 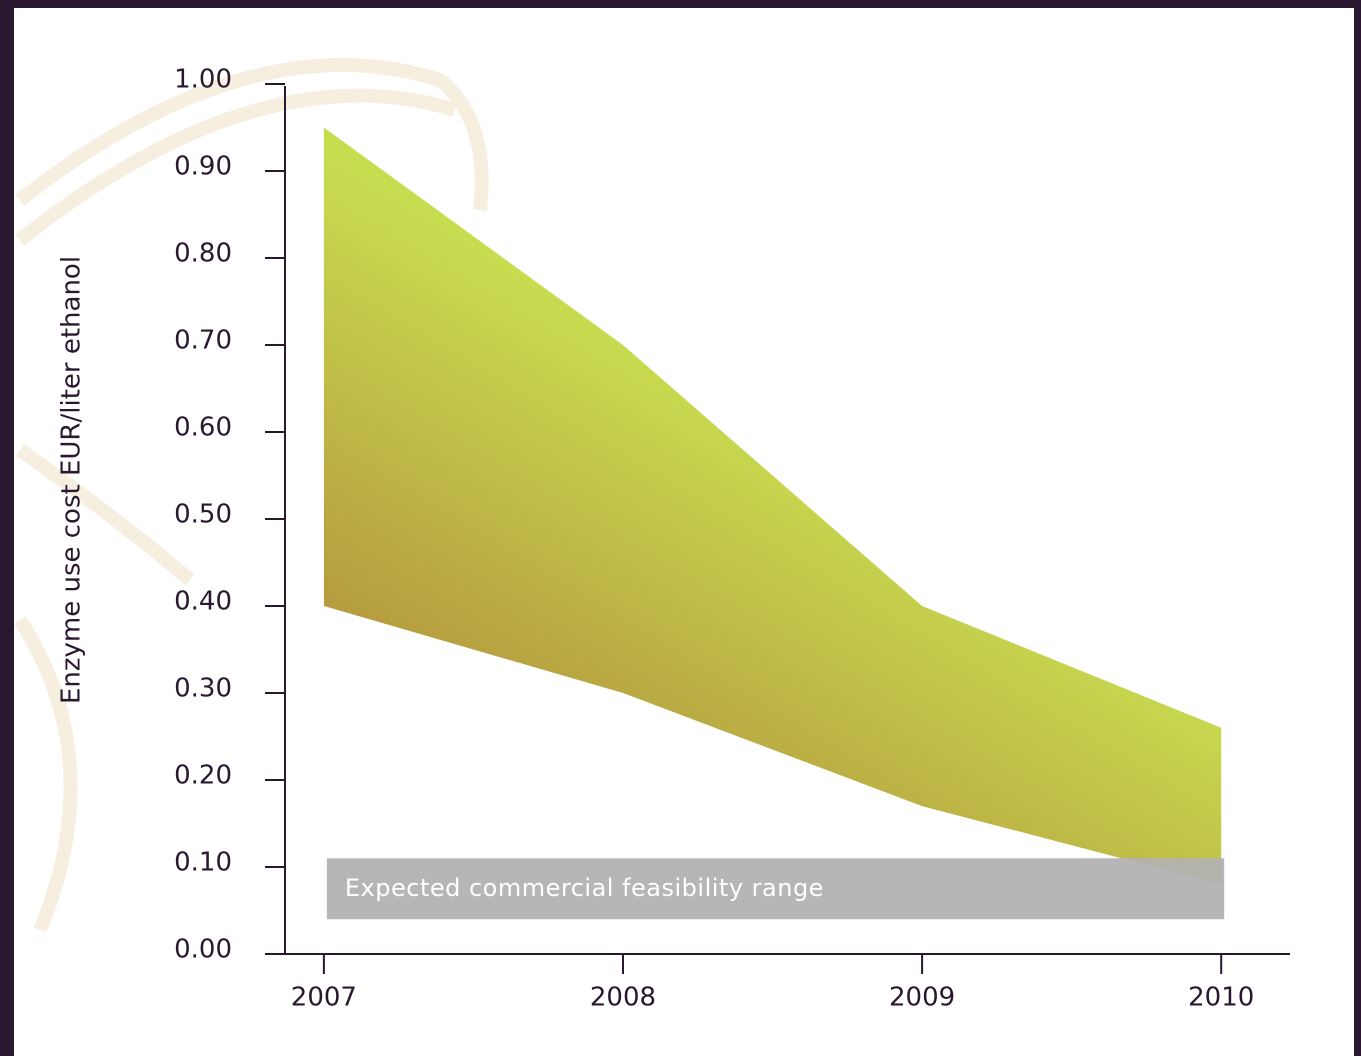 I want to click on y-tick-label: 1.00, so click(x=203, y=80).